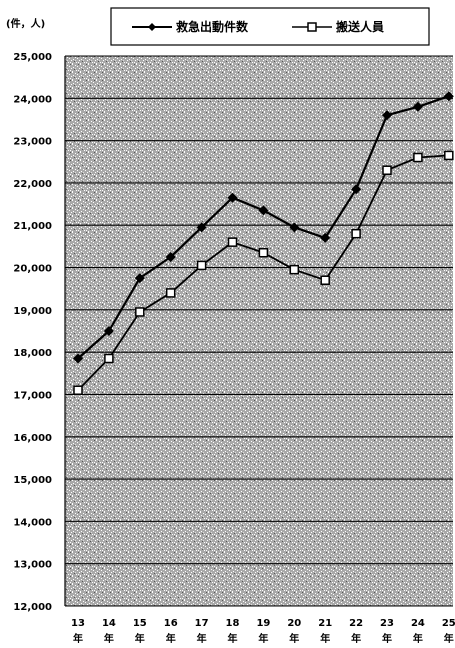 This screenshot has width=455, height=648. Describe the element at coordinates (270, 26) in the screenshot. I see `legend: 救急出動件数 搬送人員` at that location.